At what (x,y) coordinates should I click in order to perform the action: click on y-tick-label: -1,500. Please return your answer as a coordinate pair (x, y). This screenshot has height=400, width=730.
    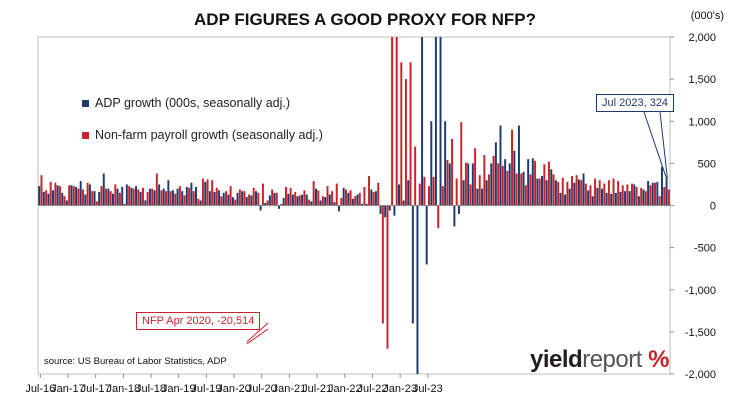
    Looking at the image, I should click on (700, 333).